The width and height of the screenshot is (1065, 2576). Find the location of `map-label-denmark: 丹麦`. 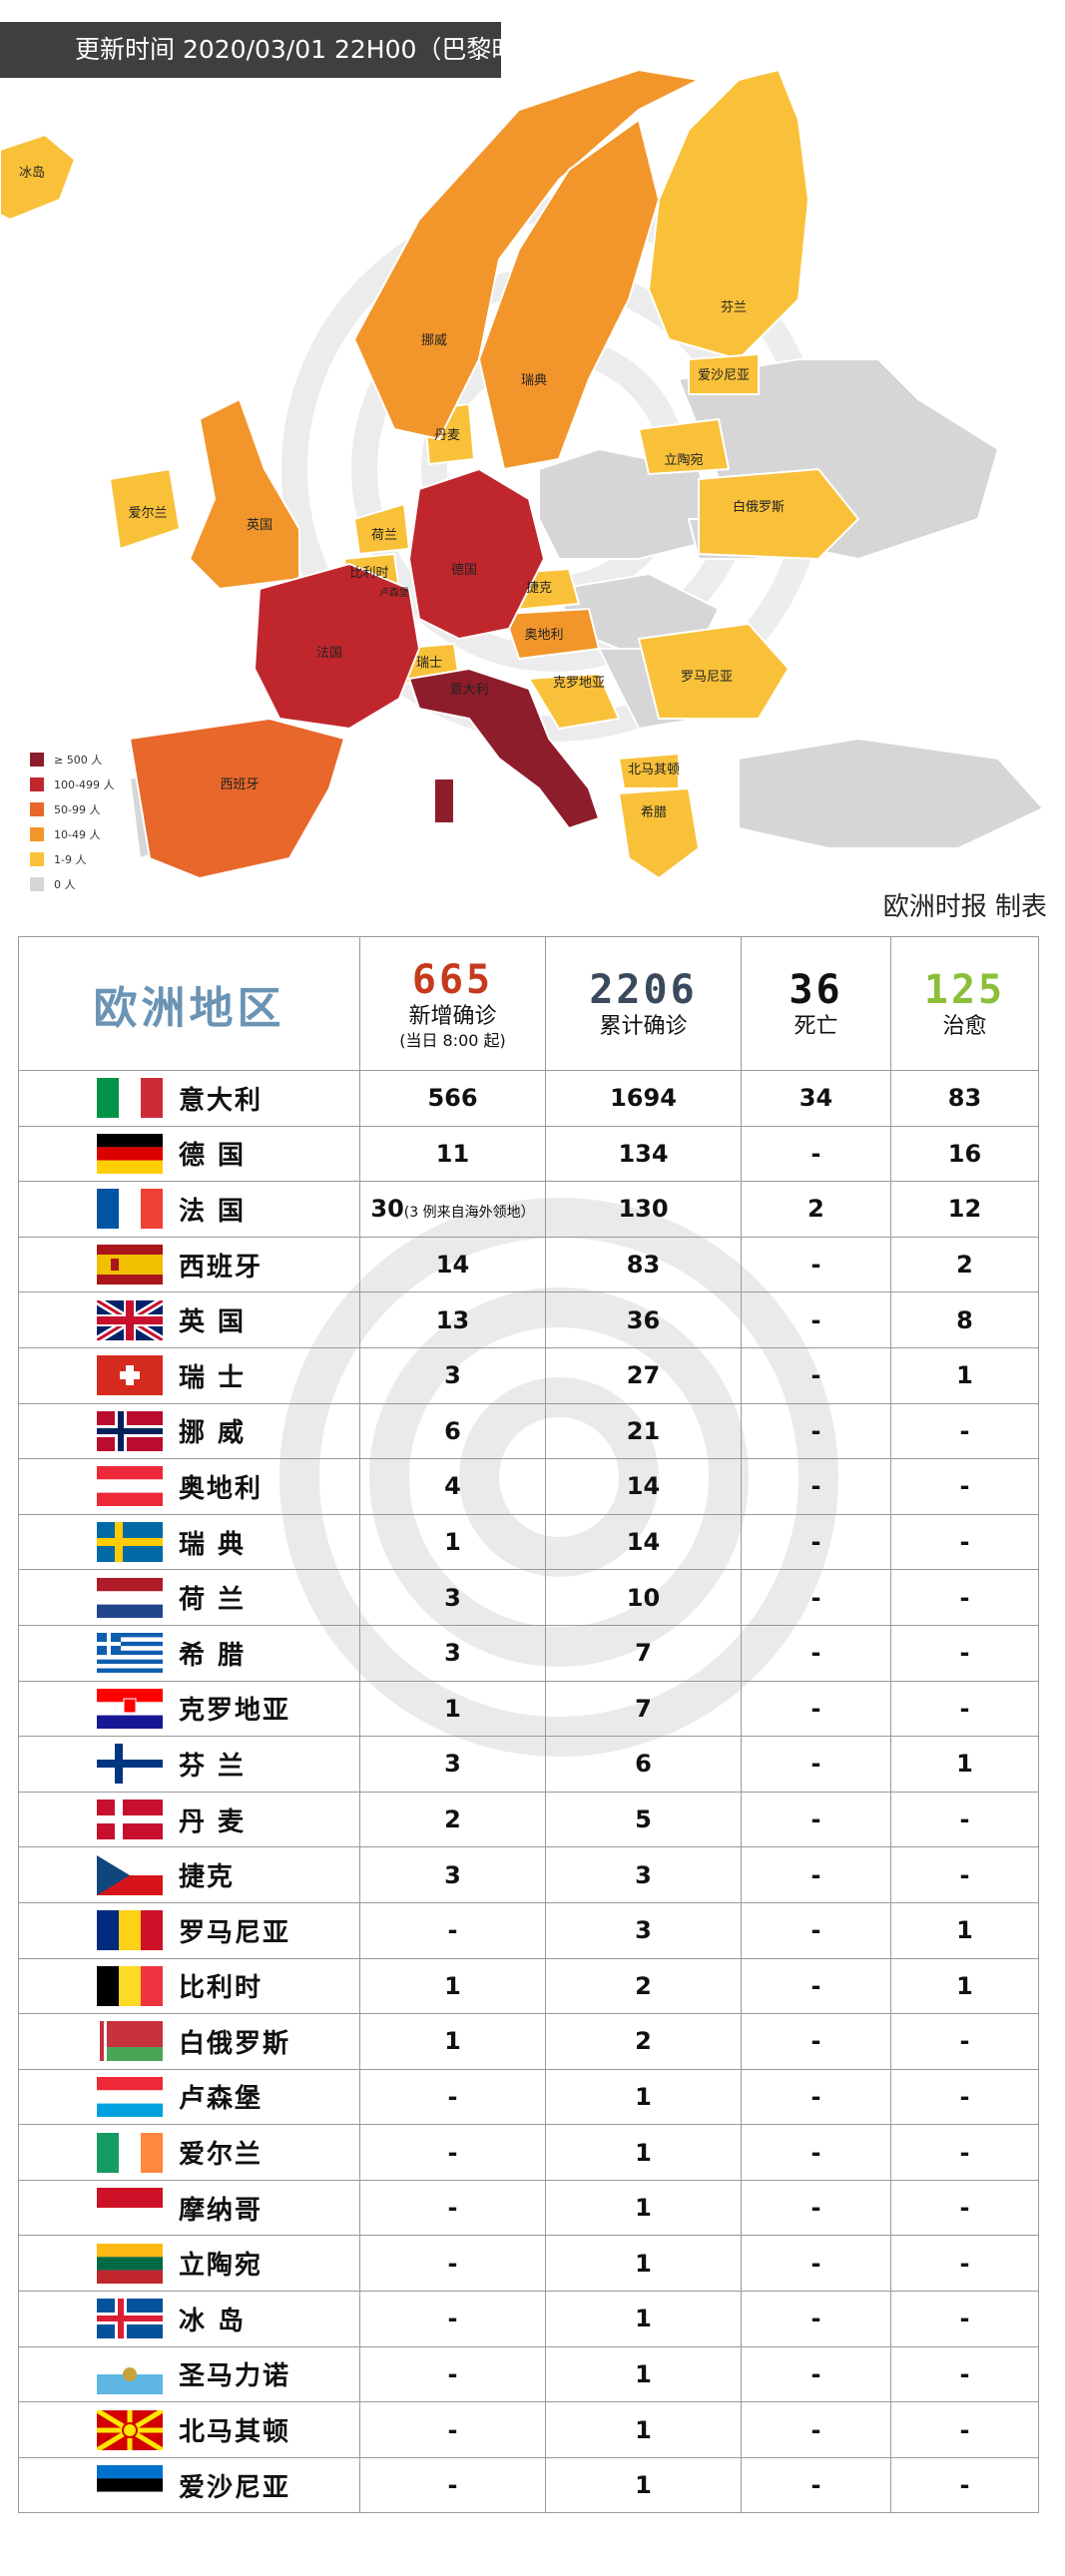

map-label-denmark: 丹麦 is located at coordinates (447, 436).